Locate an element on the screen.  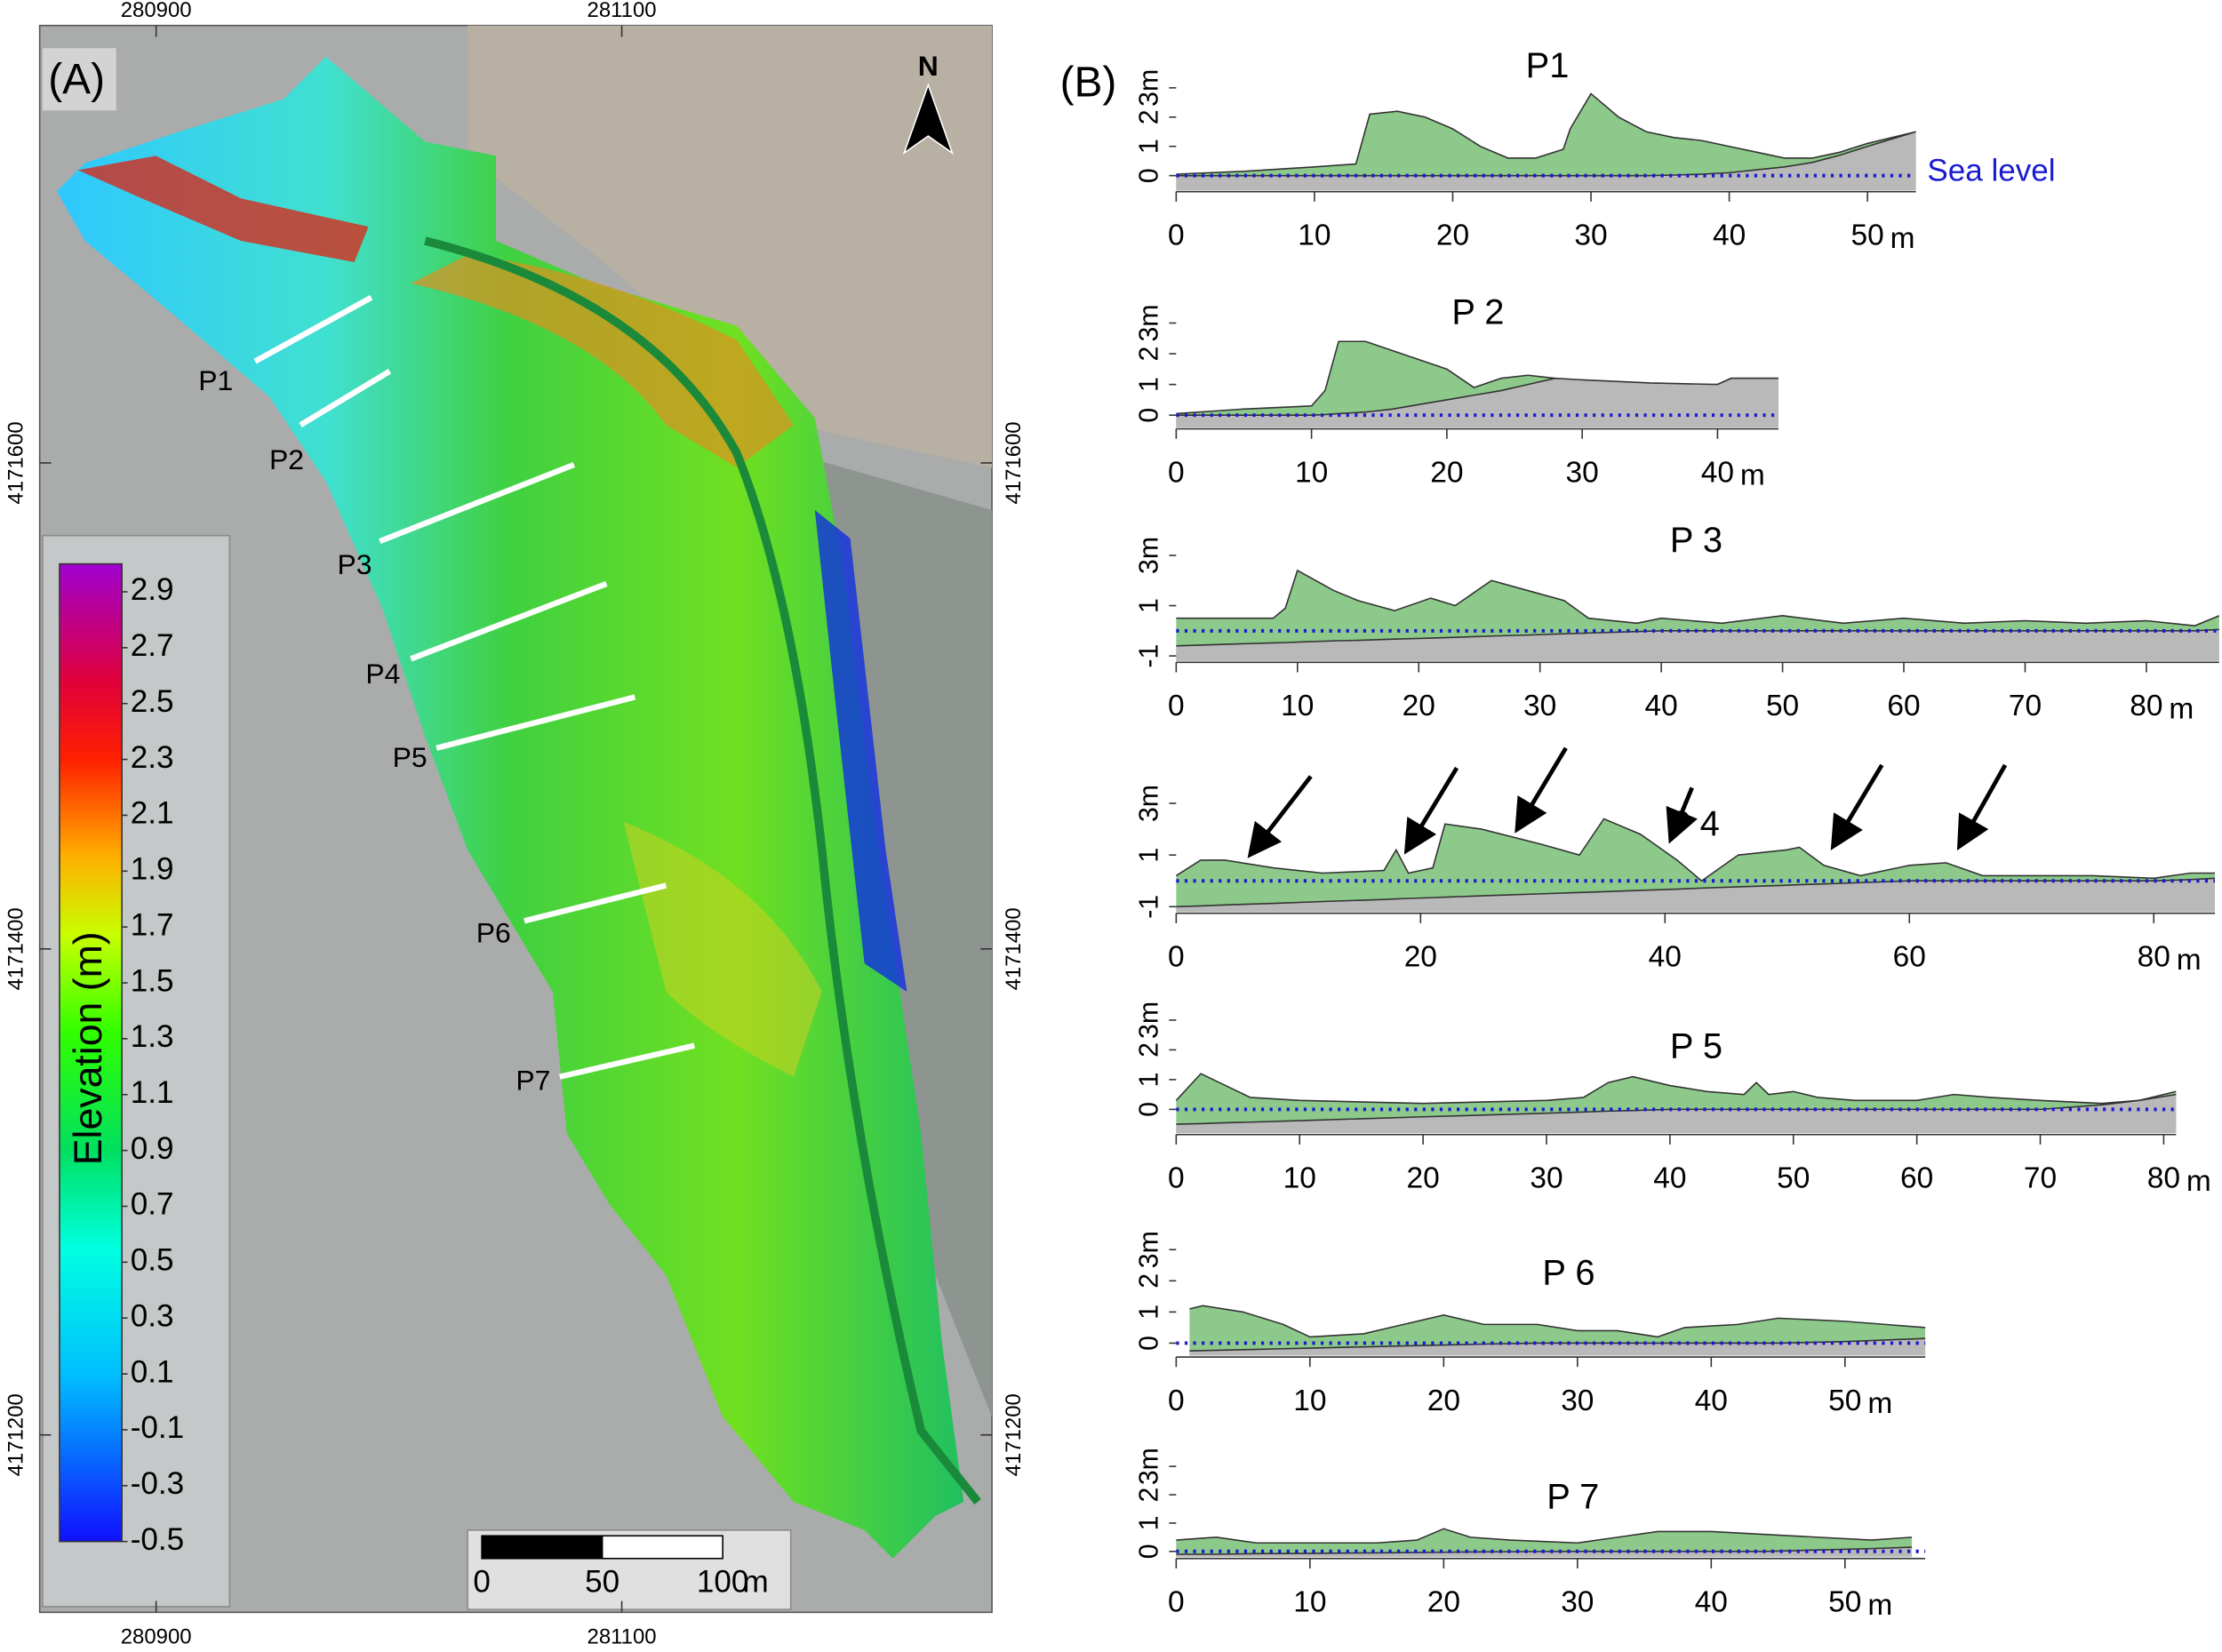
colorbar-tick-label: 1.1 is located at coordinates (152, 1092).